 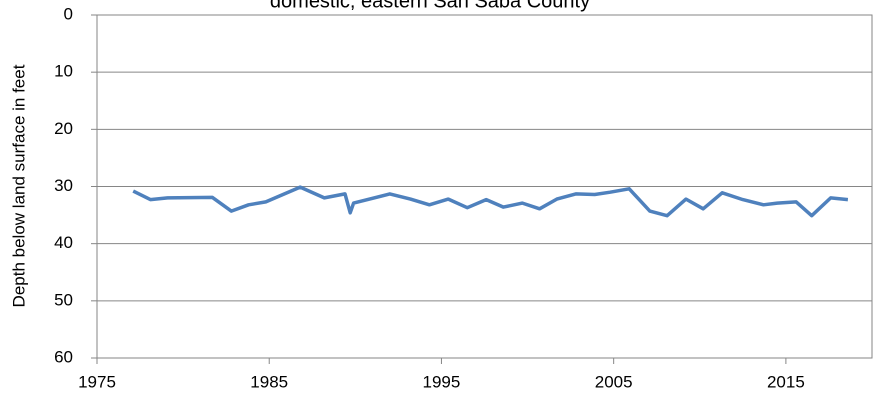 I want to click on x-tick-label: 1985, so click(x=269, y=381).